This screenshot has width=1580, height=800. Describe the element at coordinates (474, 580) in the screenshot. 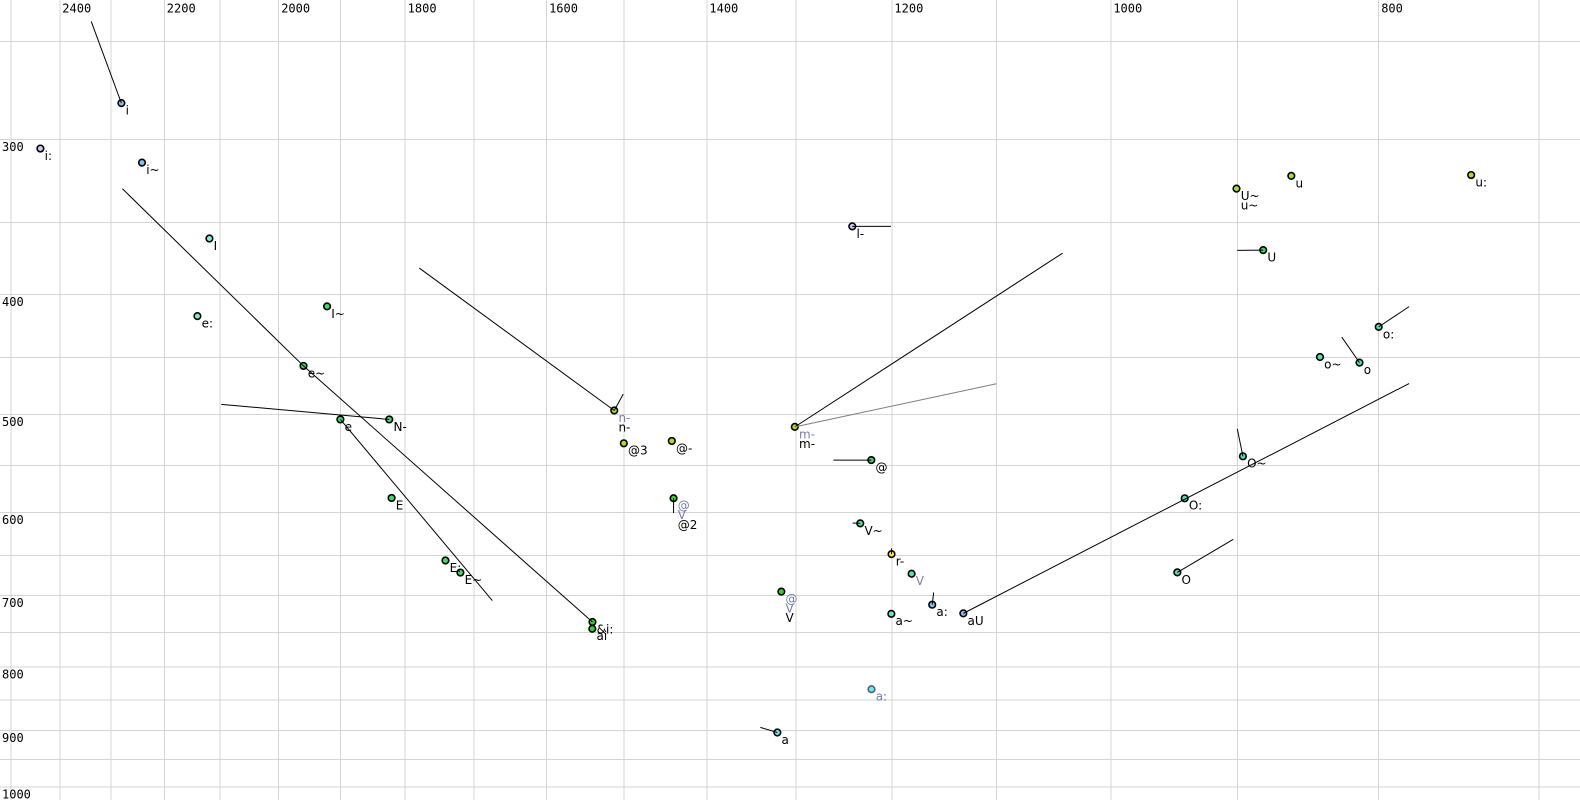

I see `point-label-E~: E~` at that location.